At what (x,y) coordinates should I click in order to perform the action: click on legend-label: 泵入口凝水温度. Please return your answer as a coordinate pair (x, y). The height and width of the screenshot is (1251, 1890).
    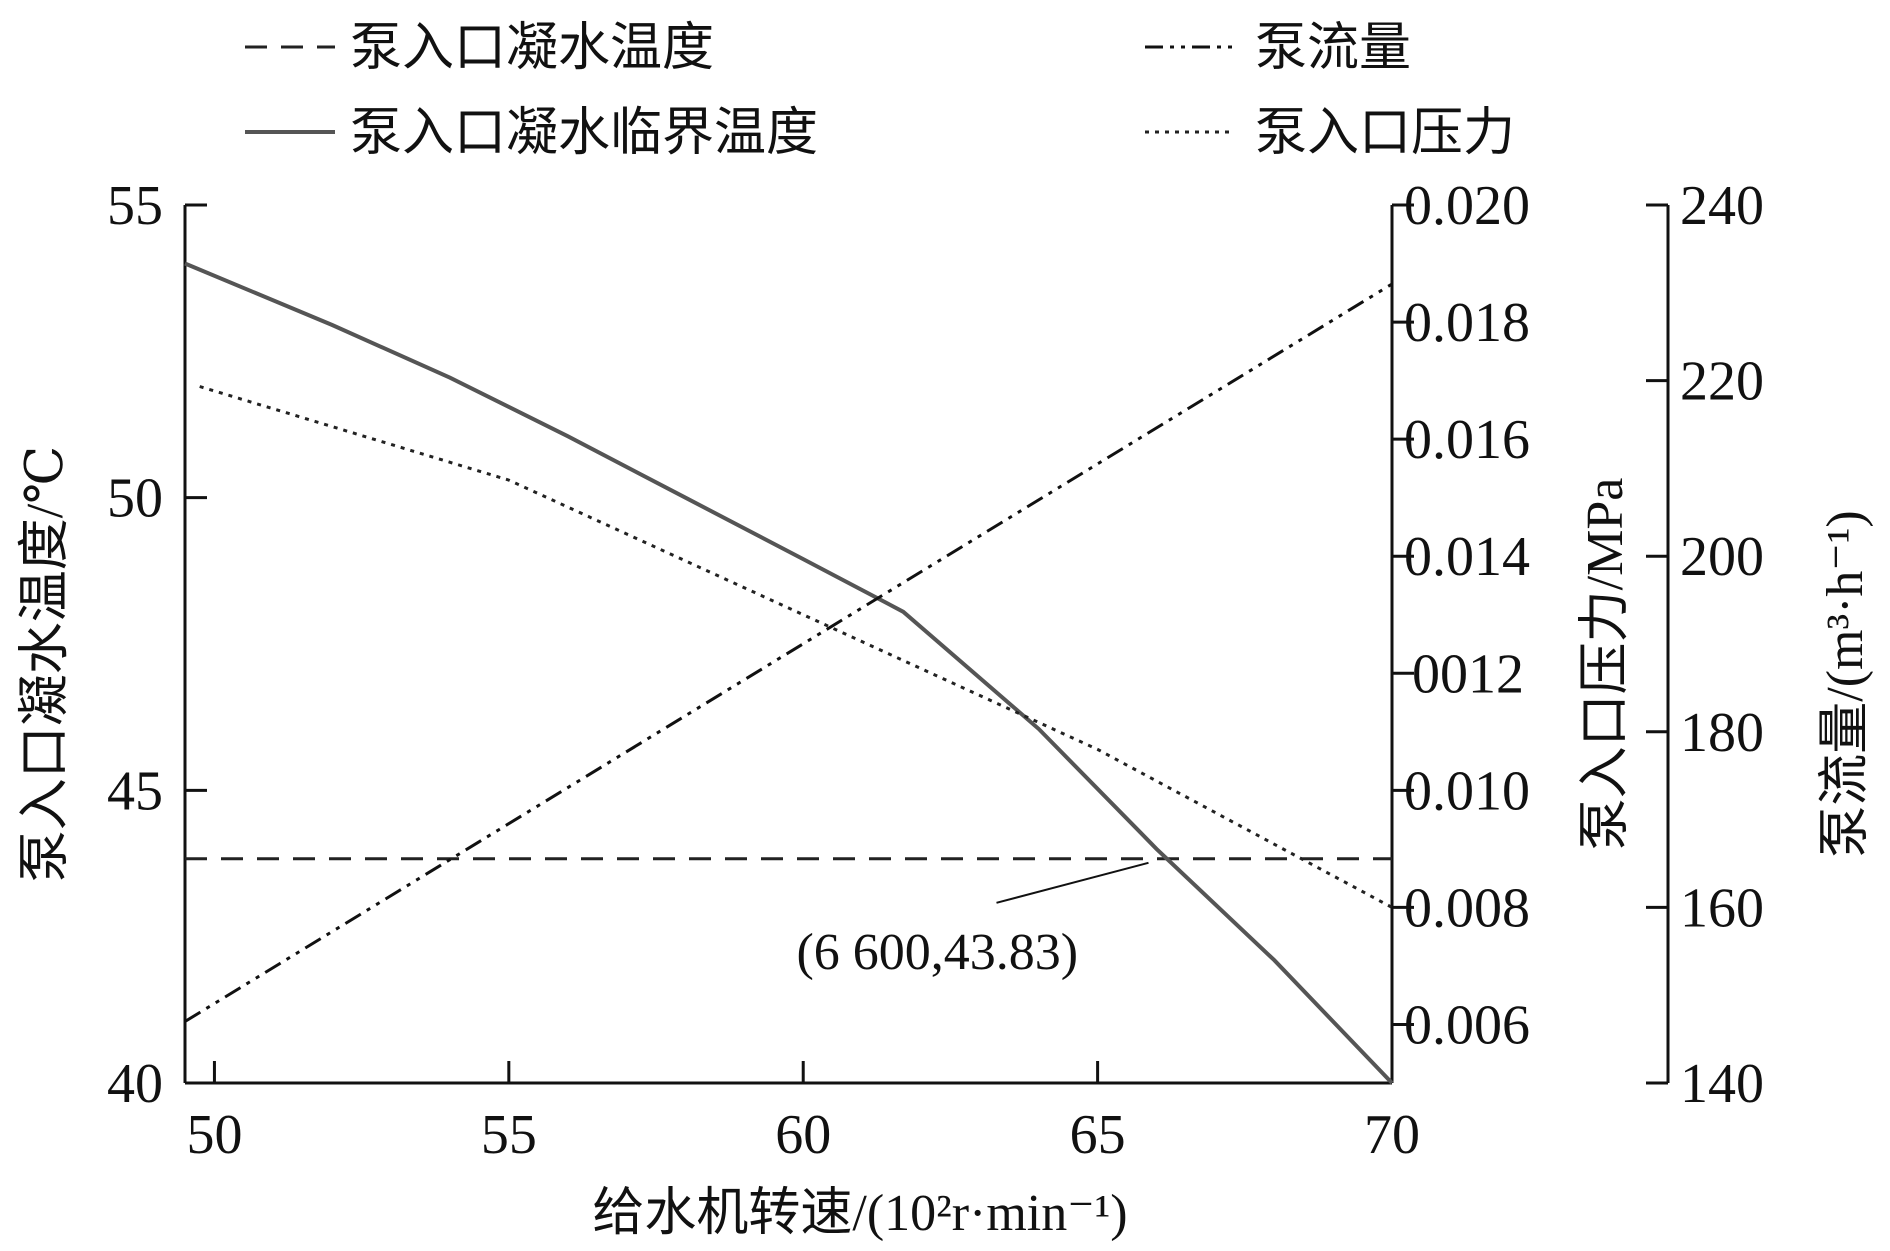
    Looking at the image, I should click on (532, 48).